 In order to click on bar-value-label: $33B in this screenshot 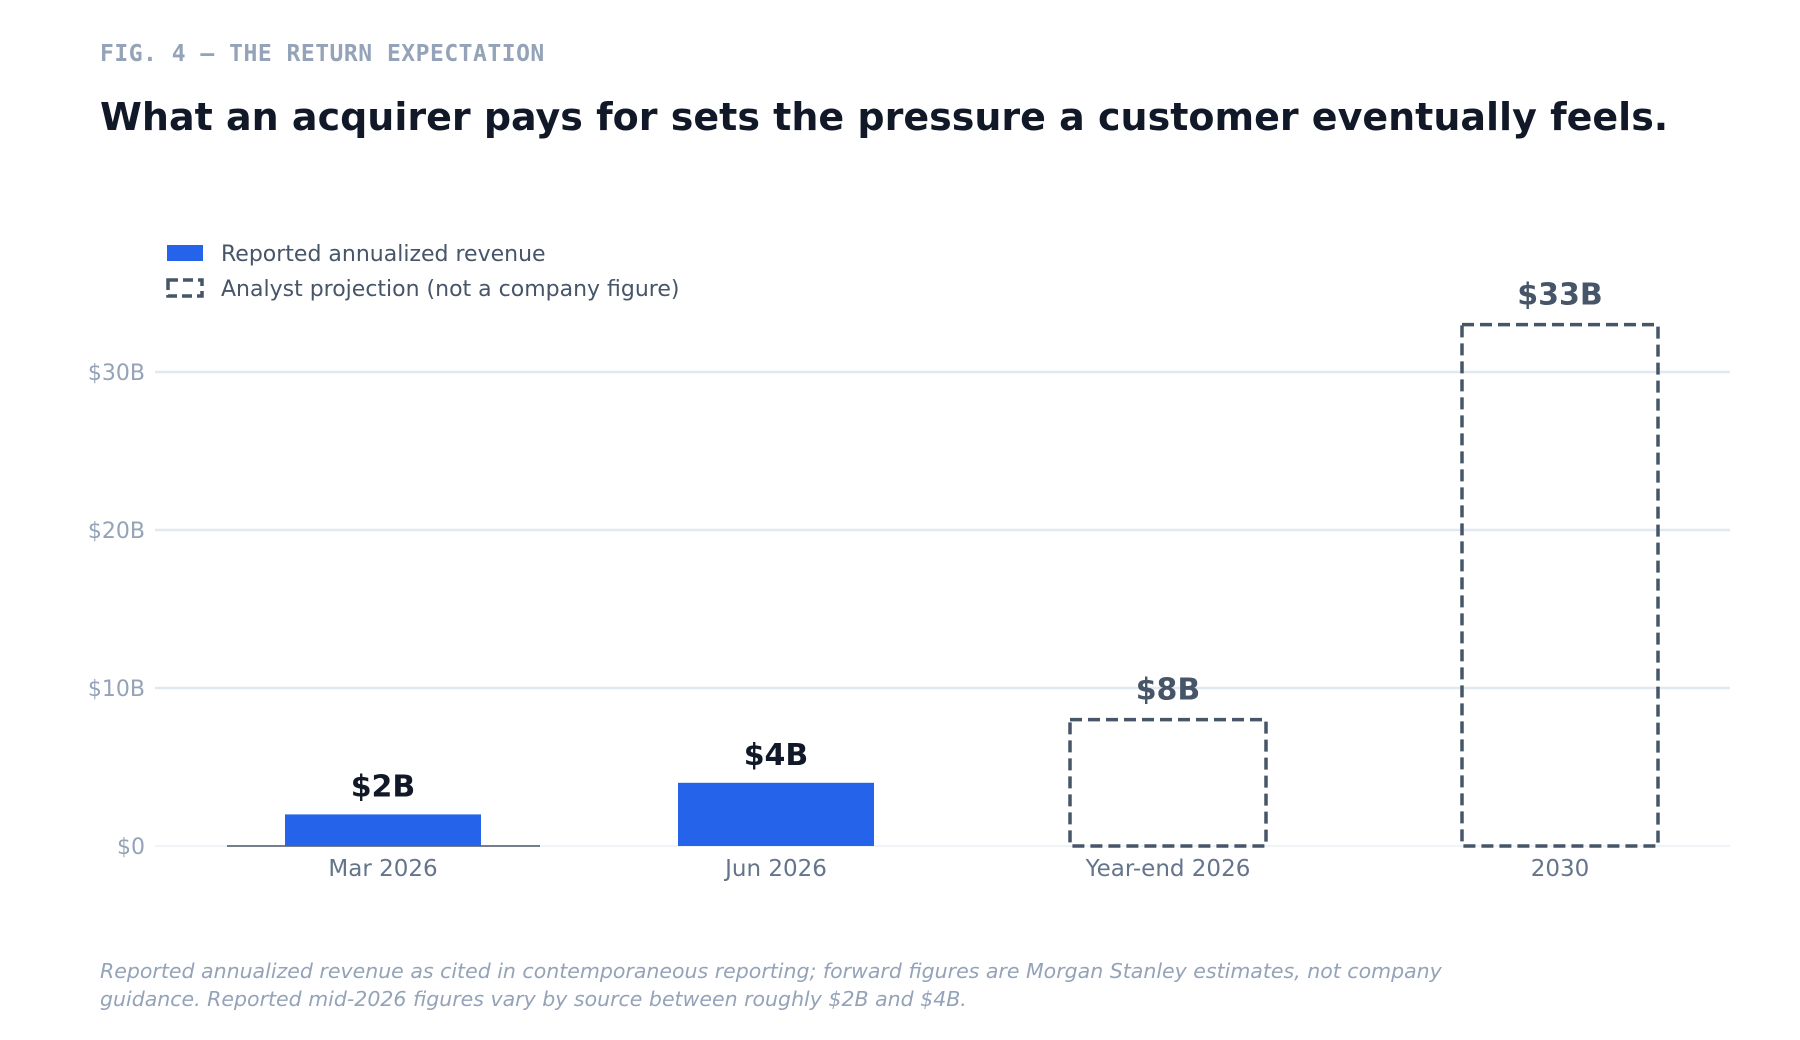, I will do `click(1560, 295)`.